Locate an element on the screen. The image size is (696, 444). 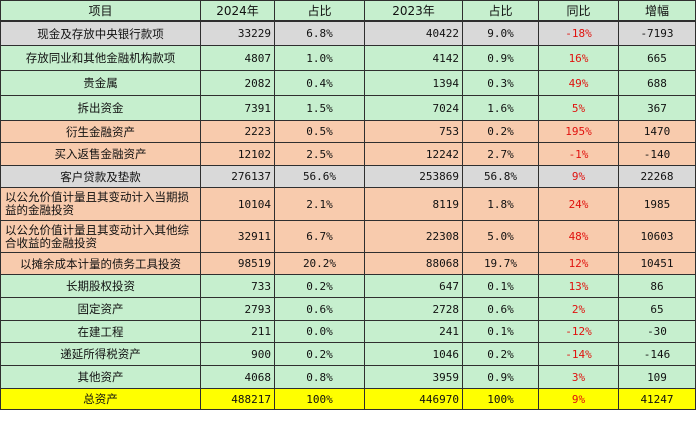
value-2024-cell: 4068 is located at coordinates (237, 377).